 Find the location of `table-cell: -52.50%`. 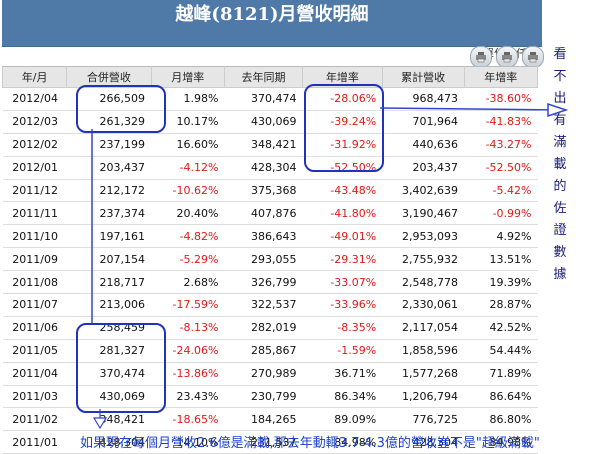

table-cell: -52.50% is located at coordinates (501, 168).